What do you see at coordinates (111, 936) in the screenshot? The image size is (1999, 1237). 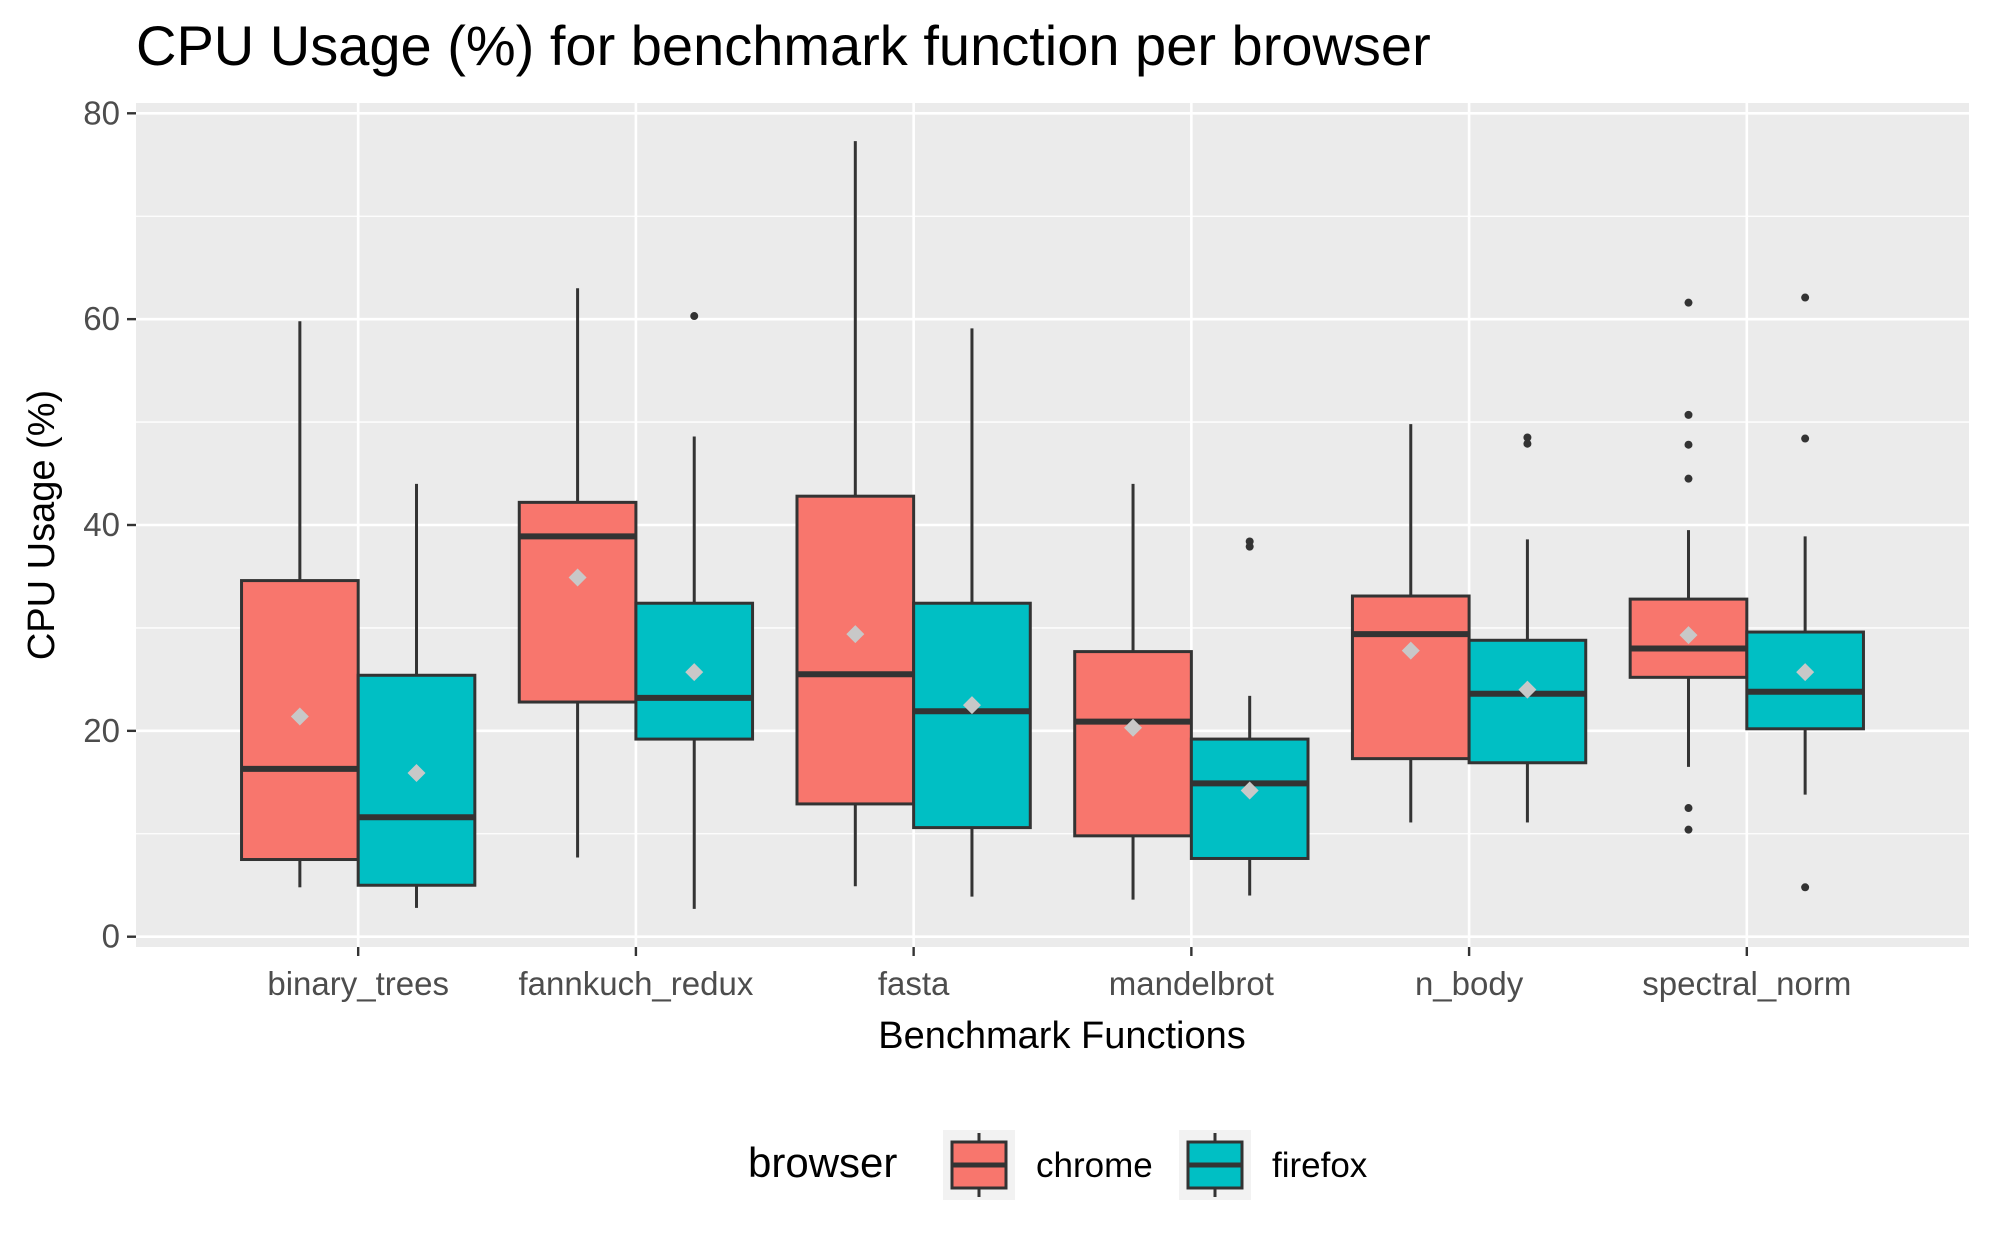 I see `y-tick-label: 0` at bounding box center [111, 936].